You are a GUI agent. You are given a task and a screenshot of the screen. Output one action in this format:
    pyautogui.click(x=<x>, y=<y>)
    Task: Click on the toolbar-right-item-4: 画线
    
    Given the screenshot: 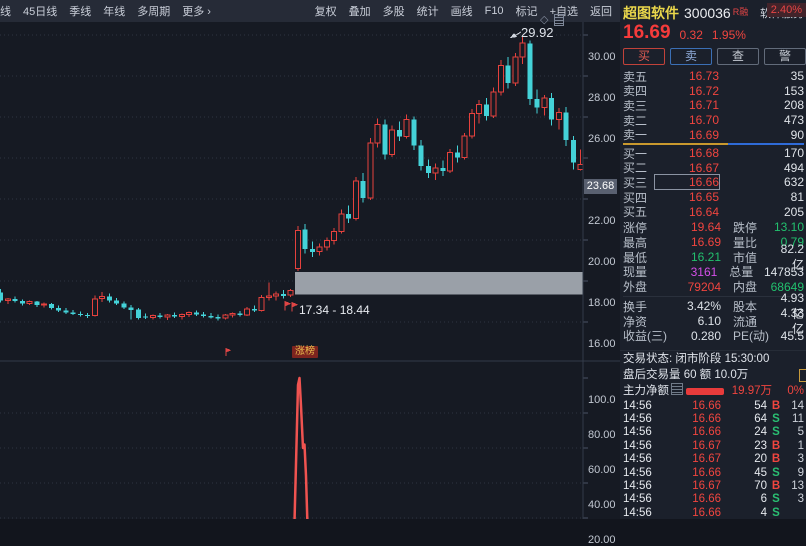 What is the action you would take?
    pyautogui.click(x=461, y=12)
    